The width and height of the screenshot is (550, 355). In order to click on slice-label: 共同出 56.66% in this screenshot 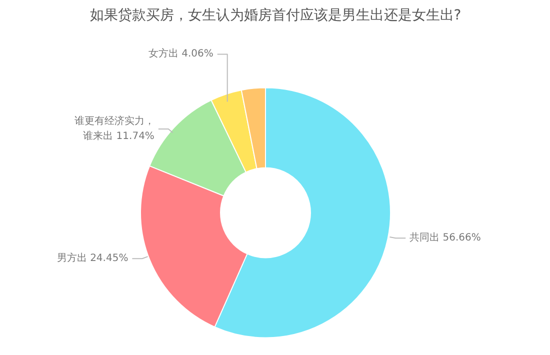, I will do `click(445, 238)`.